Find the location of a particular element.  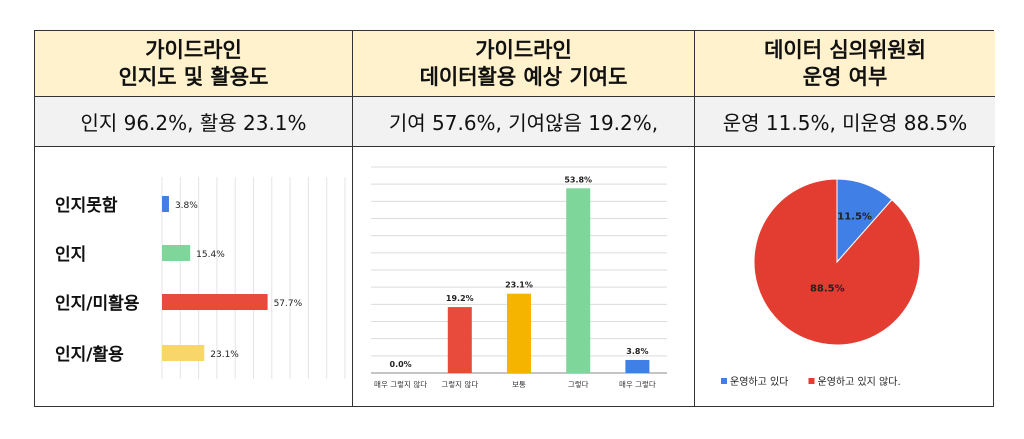

column-header: 가이드라인 데이터활용 예상 기여도 is located at coordinates (523, 64).